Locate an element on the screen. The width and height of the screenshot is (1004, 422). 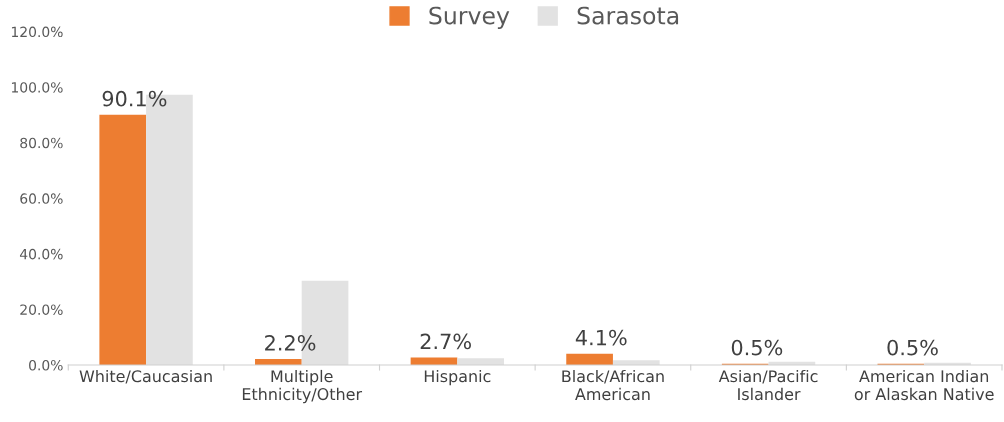
legend-label: Sarasota is located at coordinates (628, 15).